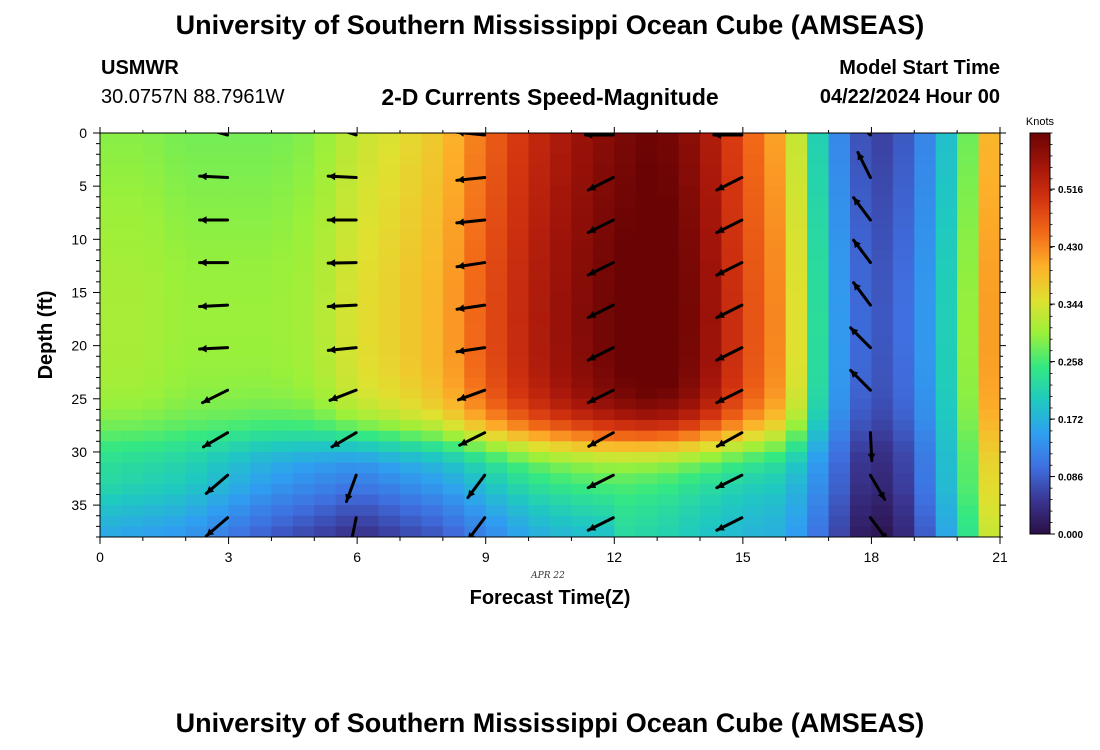 This screenshot has width=1100, height=750. What do you see at coordinates (614, 557) in the screenshot?
I see `x-tick-label: 12` at bounding box center [614, 557].